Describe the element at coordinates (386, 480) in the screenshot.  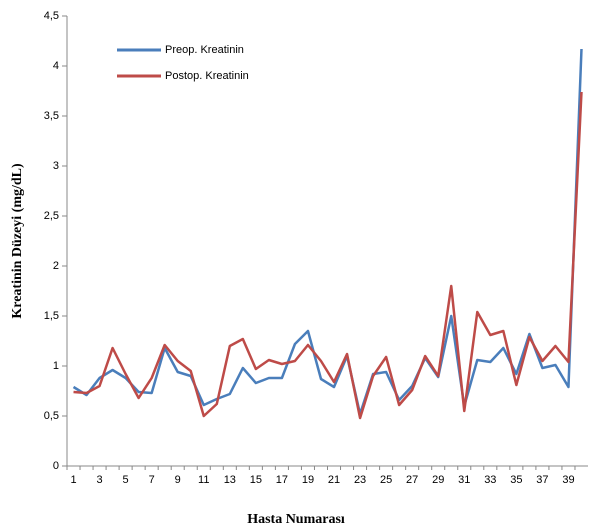
I see `x-tick-label: 25` at that location.